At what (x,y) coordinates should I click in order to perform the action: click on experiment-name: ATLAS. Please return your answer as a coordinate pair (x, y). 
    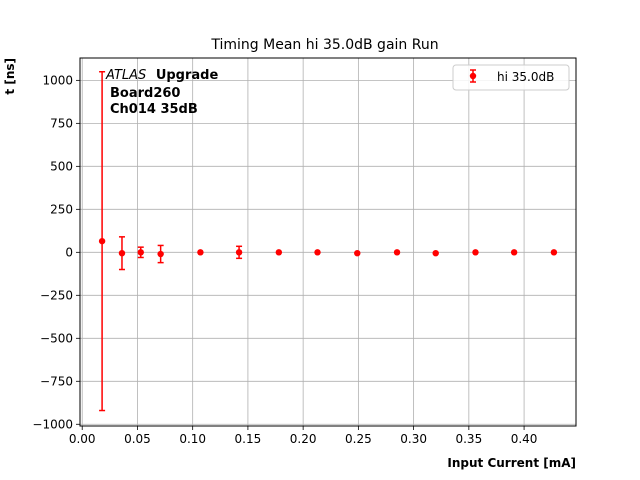
    Looking at the image, I should click on (125, 75).